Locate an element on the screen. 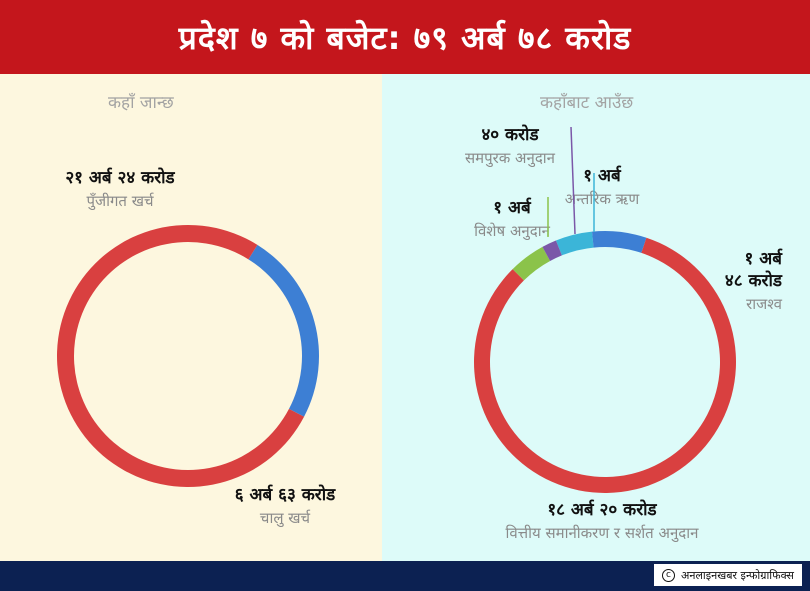 The height and width of the screenshot is (591, 810). slice-value-label-0: १ अर्ब is located at coordinates (602, 175).